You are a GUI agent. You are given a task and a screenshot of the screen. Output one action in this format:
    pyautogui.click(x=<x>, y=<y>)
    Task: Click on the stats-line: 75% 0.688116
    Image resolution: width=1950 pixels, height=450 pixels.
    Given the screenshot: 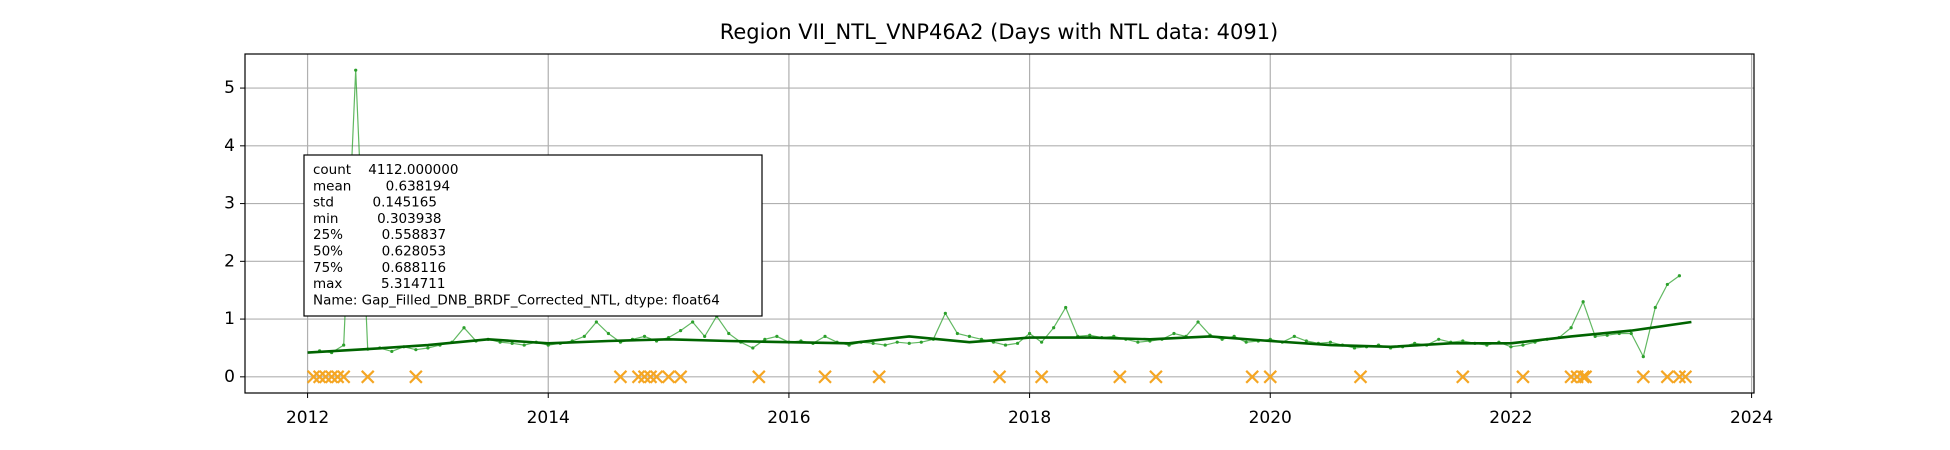 What is the action you would take?
    pyautogui.click(x=379, y=268)
    